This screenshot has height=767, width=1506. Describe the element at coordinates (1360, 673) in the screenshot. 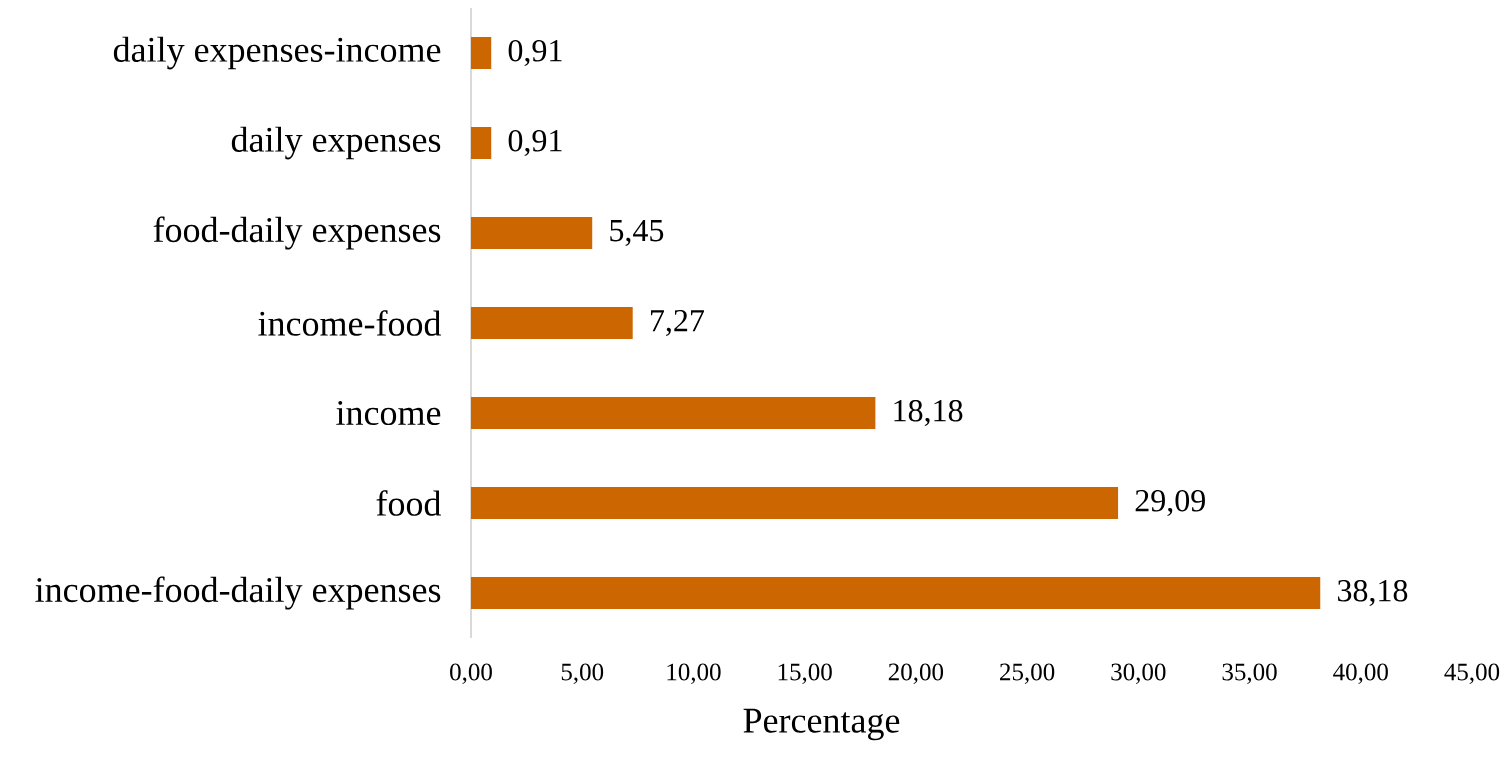

I see `x-tick-label: 40,00` at that location.